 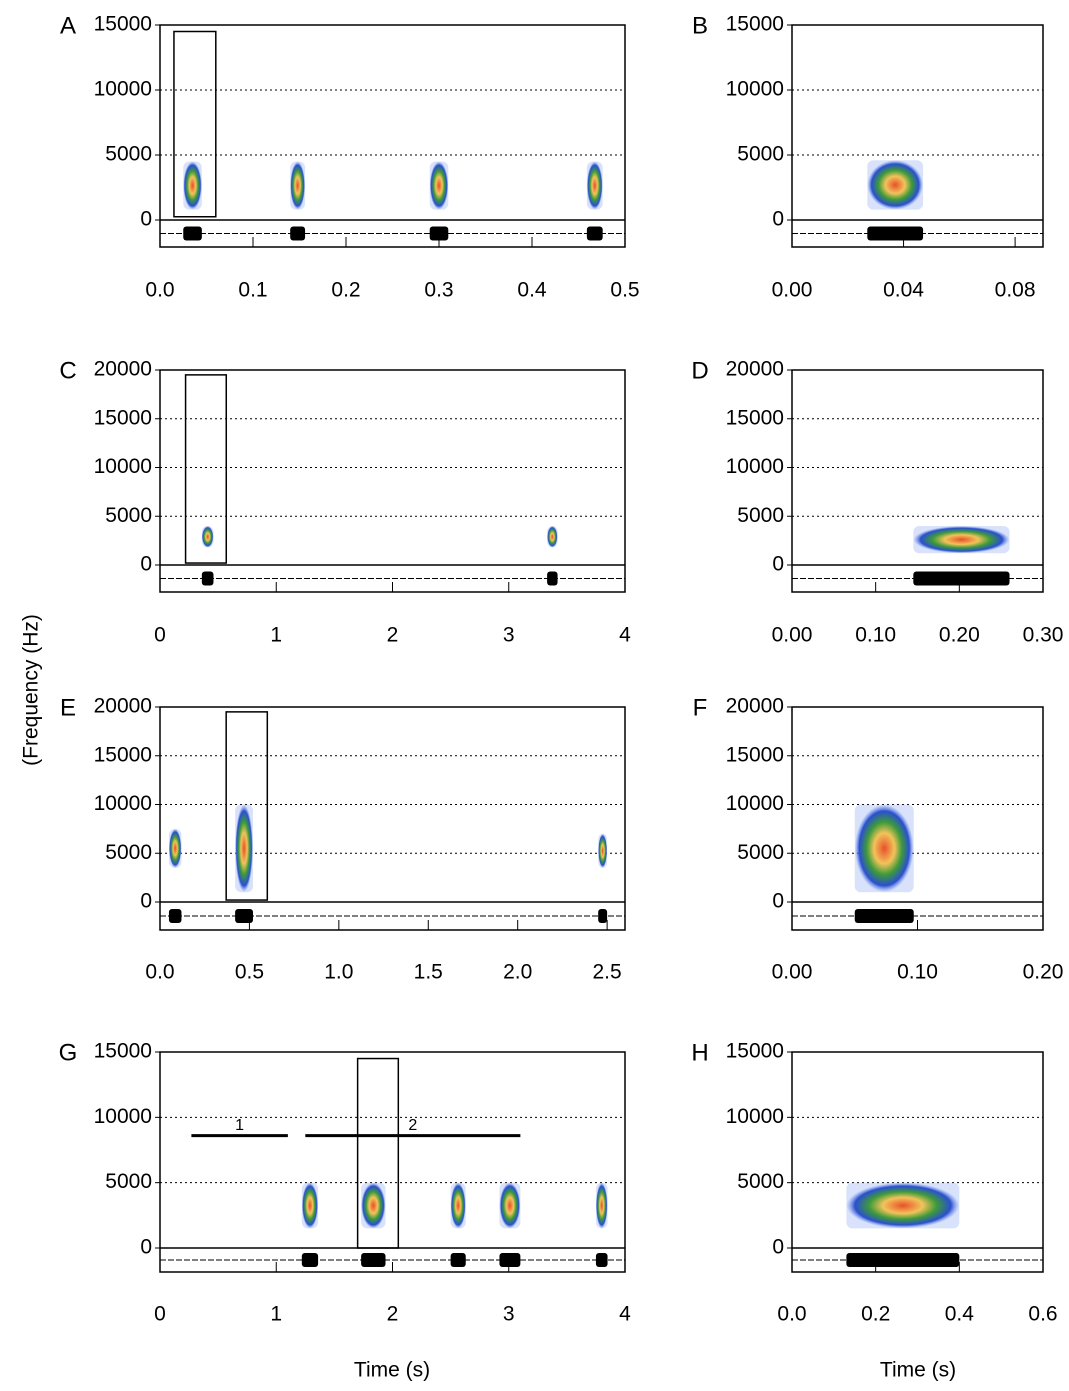 What do you see at coordinates (252, 290) in the screenshot?
I see `x-tick-label: 0.1` at bounding box center [252, 290].